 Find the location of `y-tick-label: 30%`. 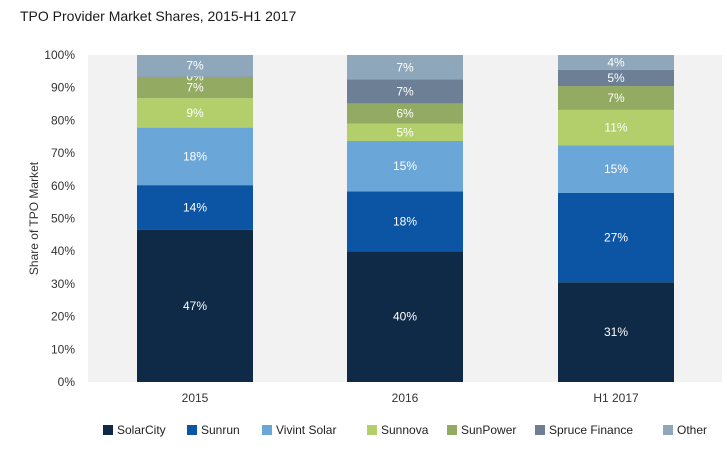

y-tick-label: 30% is located at coordinates (63, 284).